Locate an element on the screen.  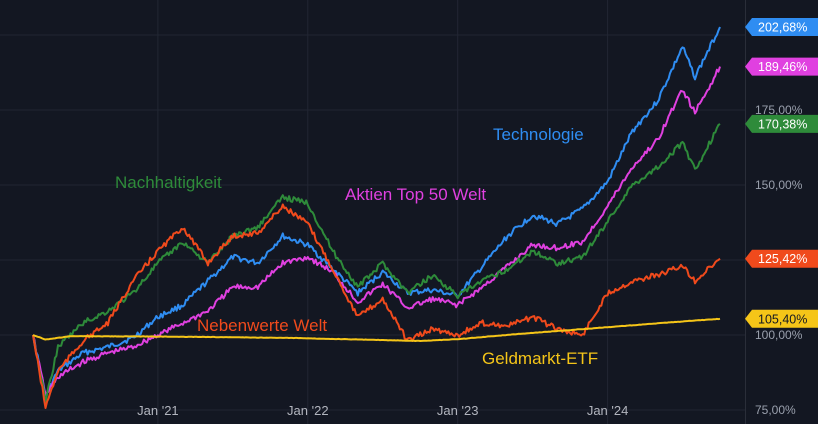
last-value-badge: 125,42% is located at coordinates (781, 258).